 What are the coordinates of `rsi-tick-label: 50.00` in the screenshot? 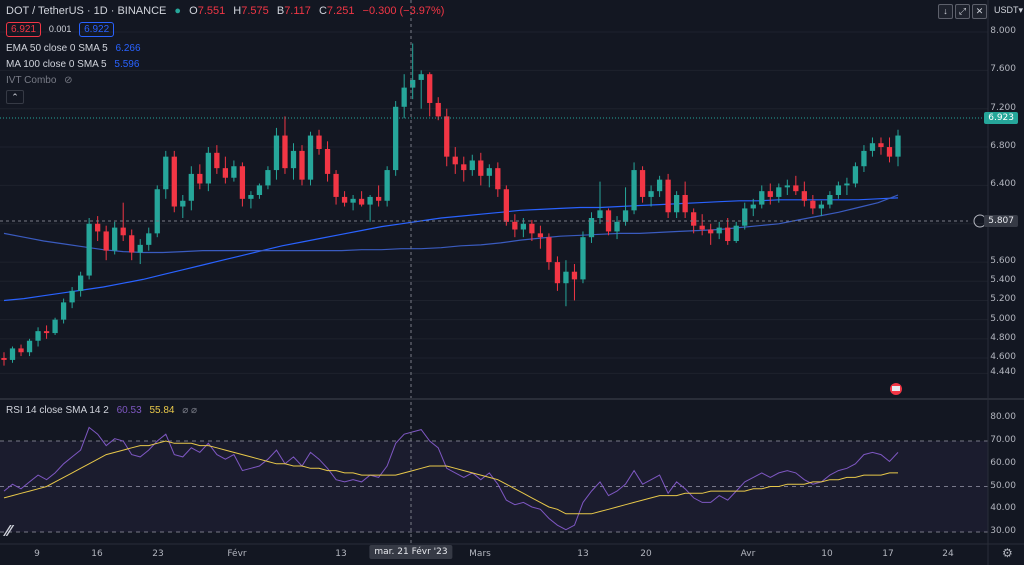 It's located at (1003, 485).